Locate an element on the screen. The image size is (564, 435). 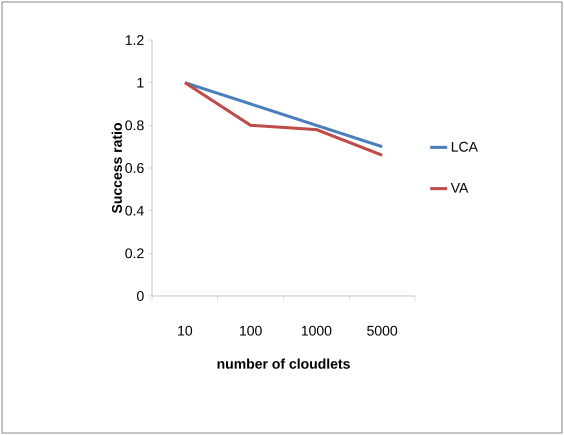
x-tick-label: 100 is located at coordinates (251, 331).